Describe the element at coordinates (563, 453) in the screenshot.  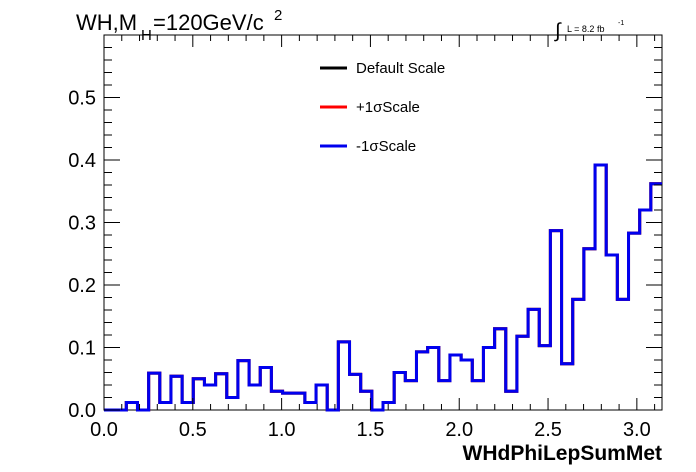
I see `x-axis-label: WHdPhiLepSumMet` at that location.